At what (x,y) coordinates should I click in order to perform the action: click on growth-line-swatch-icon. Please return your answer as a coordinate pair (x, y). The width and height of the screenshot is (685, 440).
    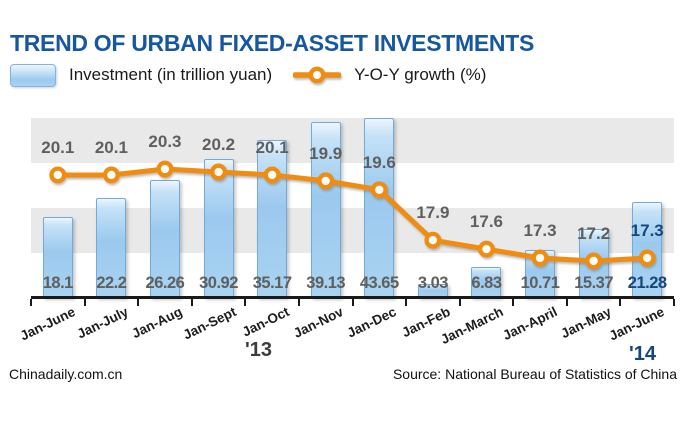
    Looking at the image, I should click on (317, 75).